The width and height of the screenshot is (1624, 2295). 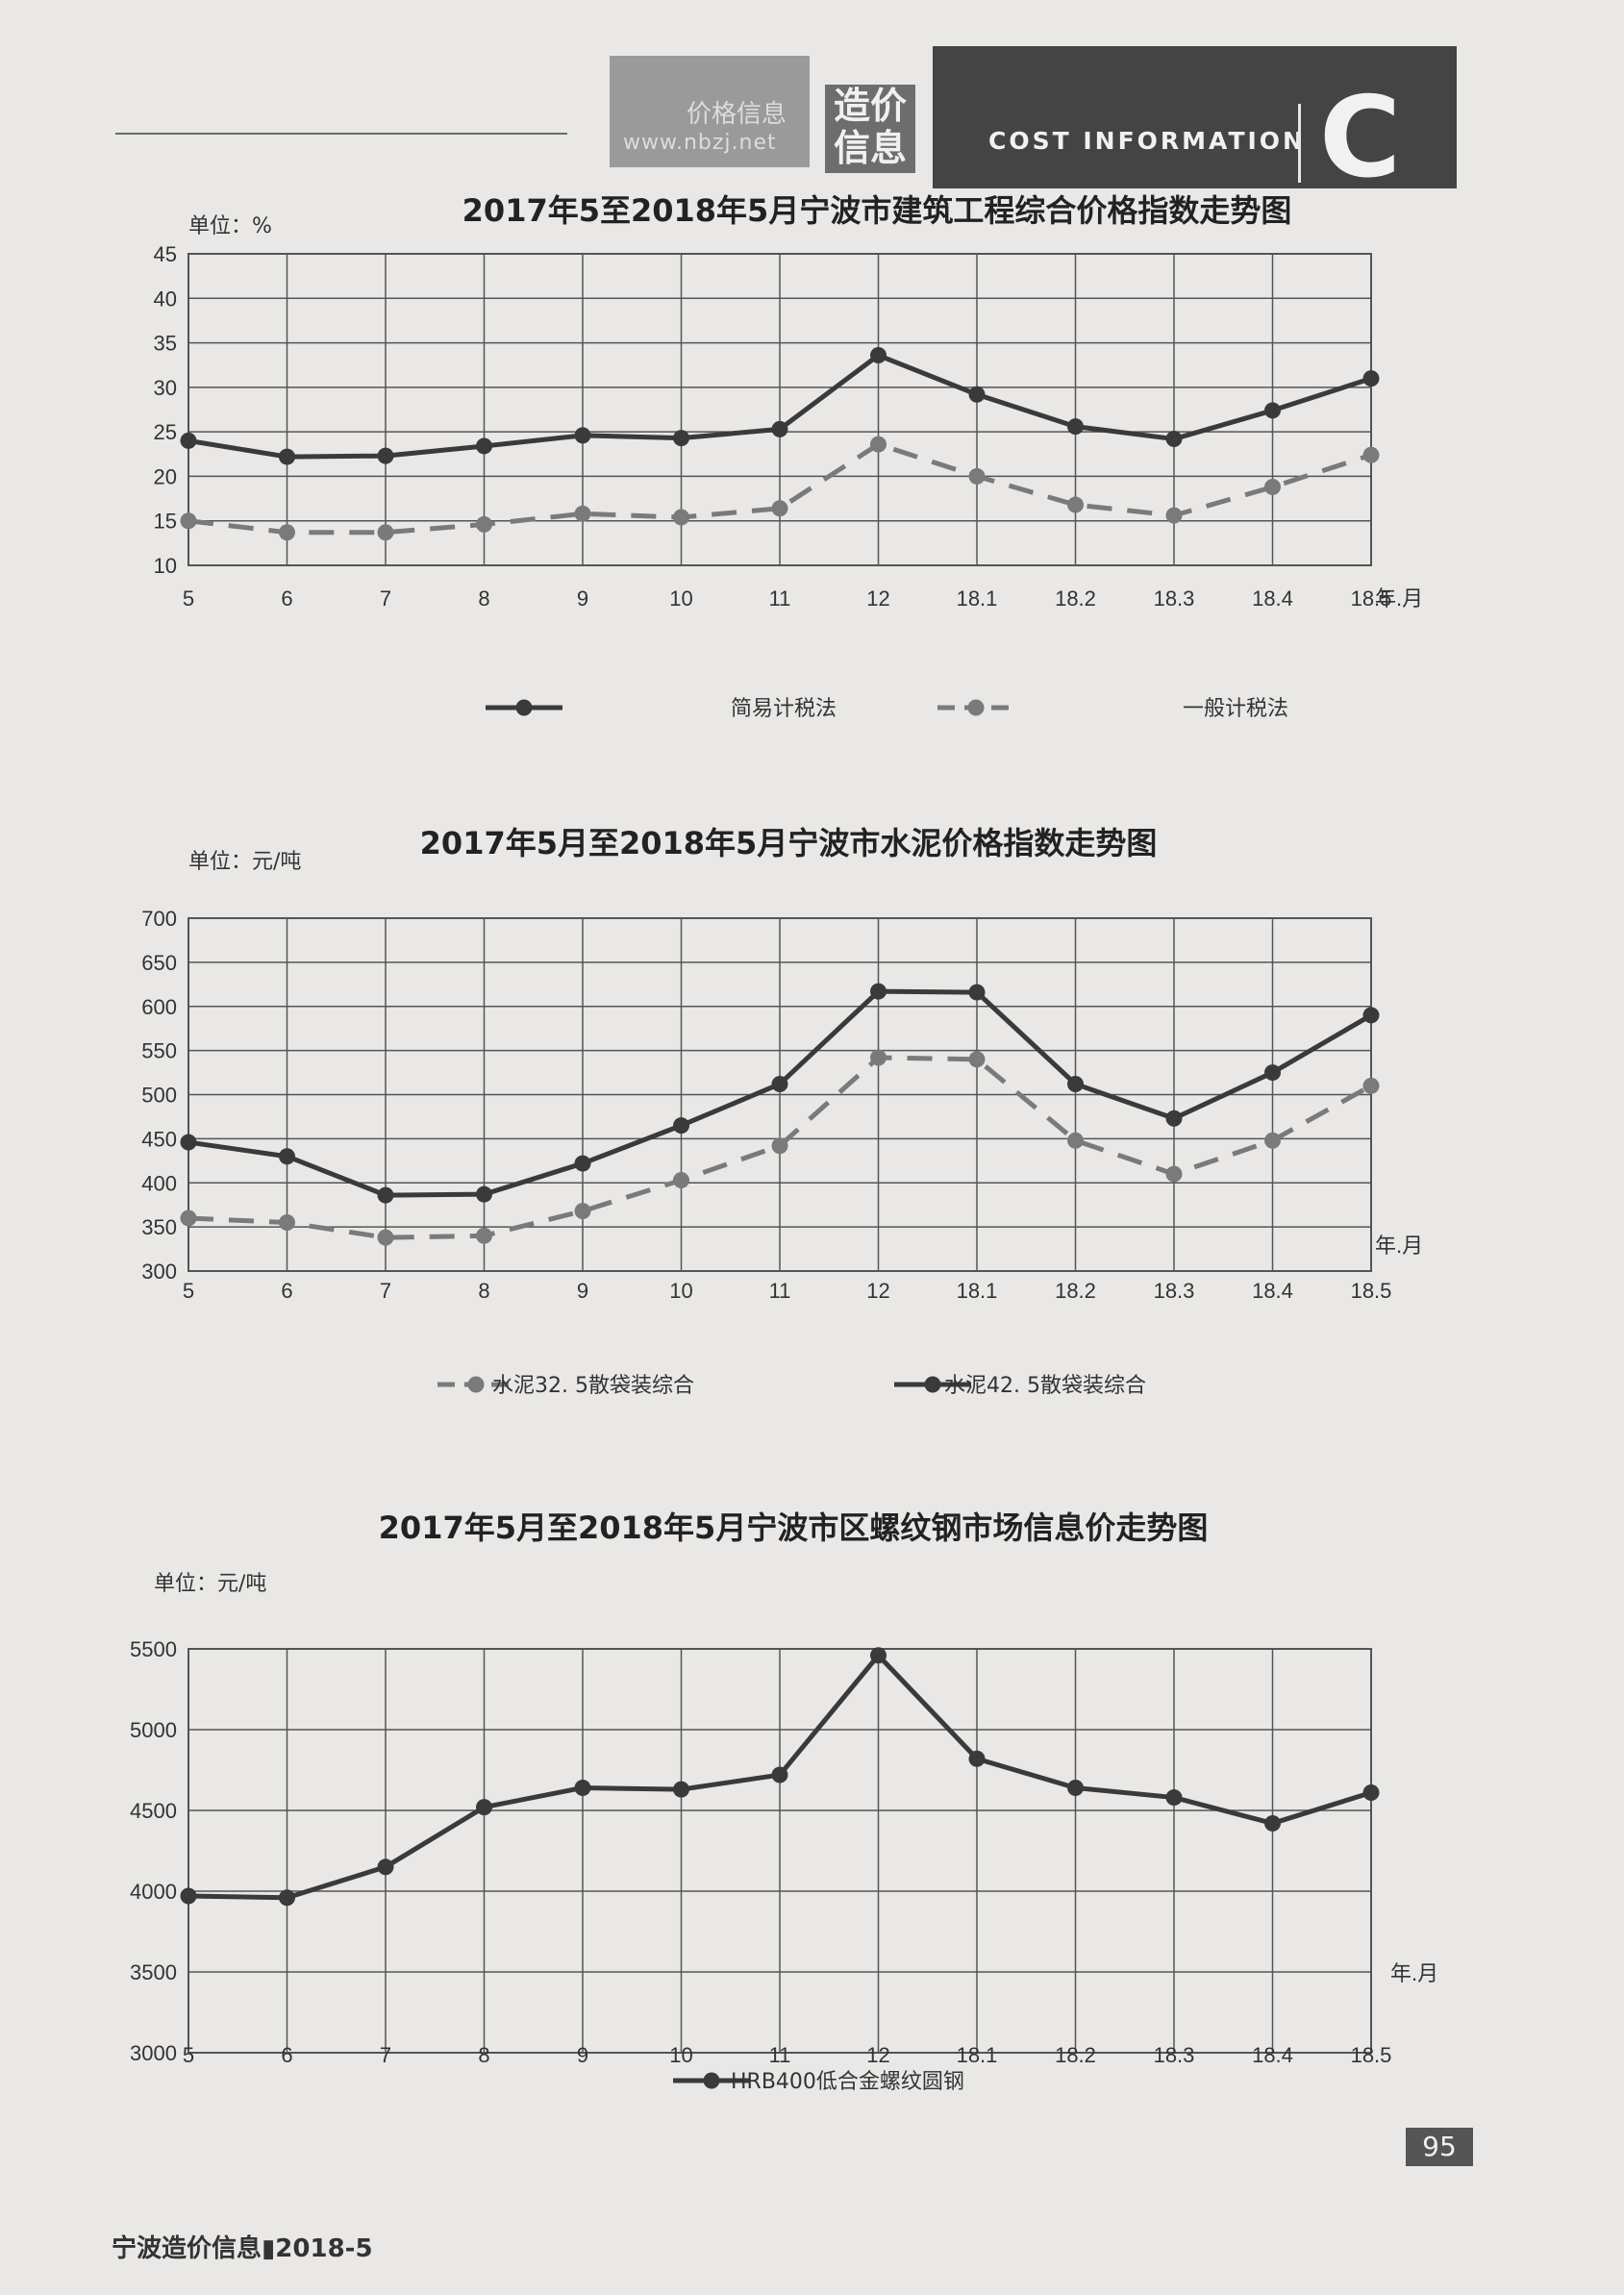 I want to click on y-tick-label: 10, so click(x=165, y=566).